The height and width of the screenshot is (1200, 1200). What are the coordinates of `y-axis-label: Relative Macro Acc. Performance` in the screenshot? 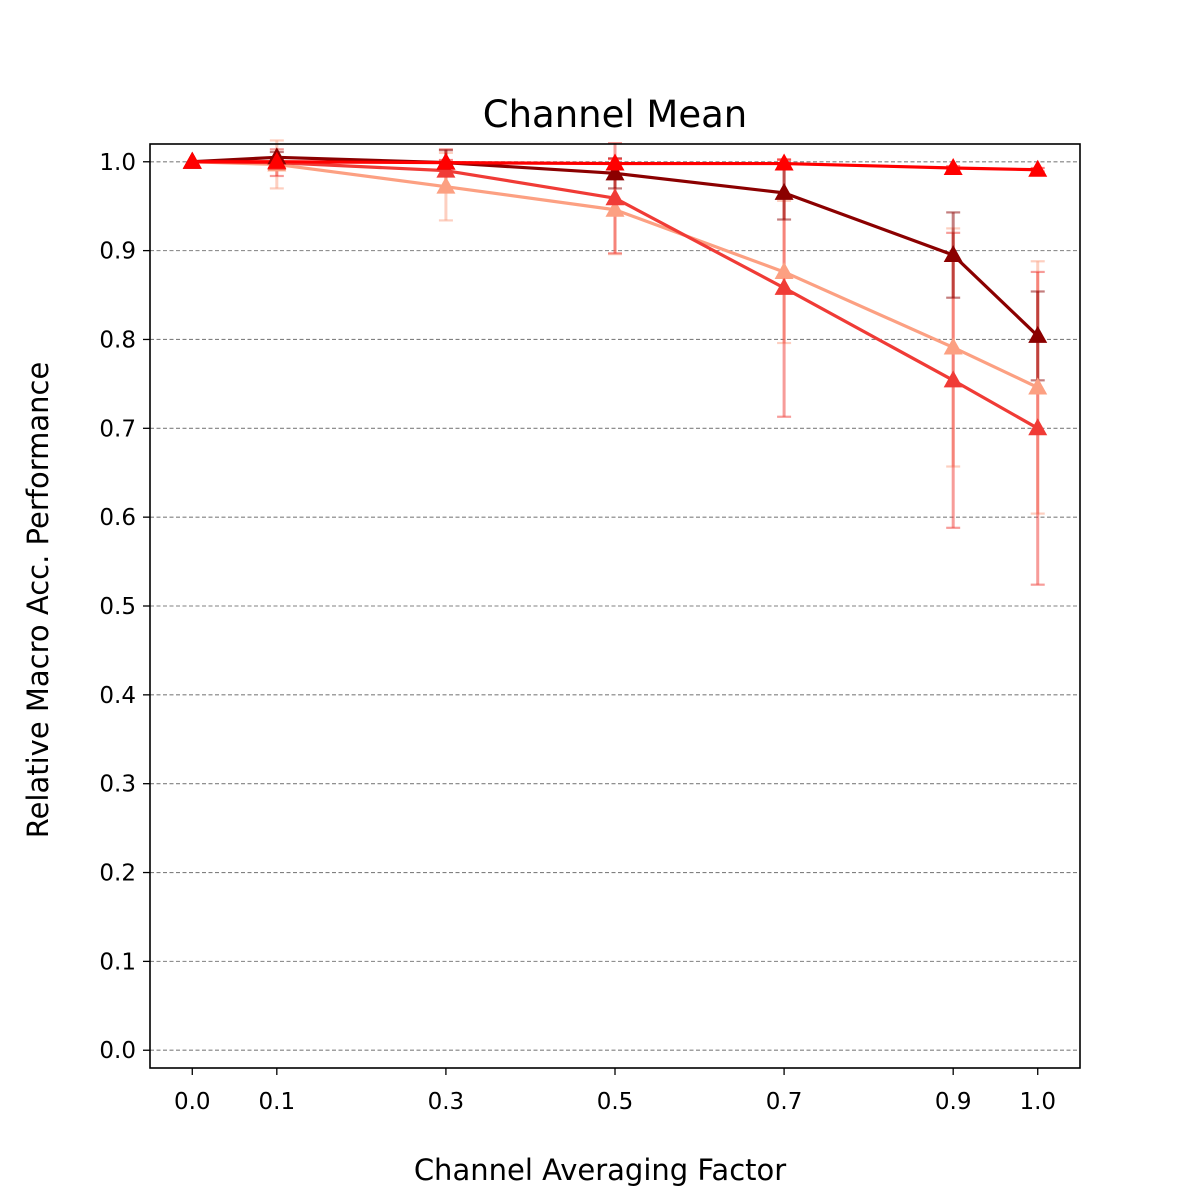 It's located at (38, 600).